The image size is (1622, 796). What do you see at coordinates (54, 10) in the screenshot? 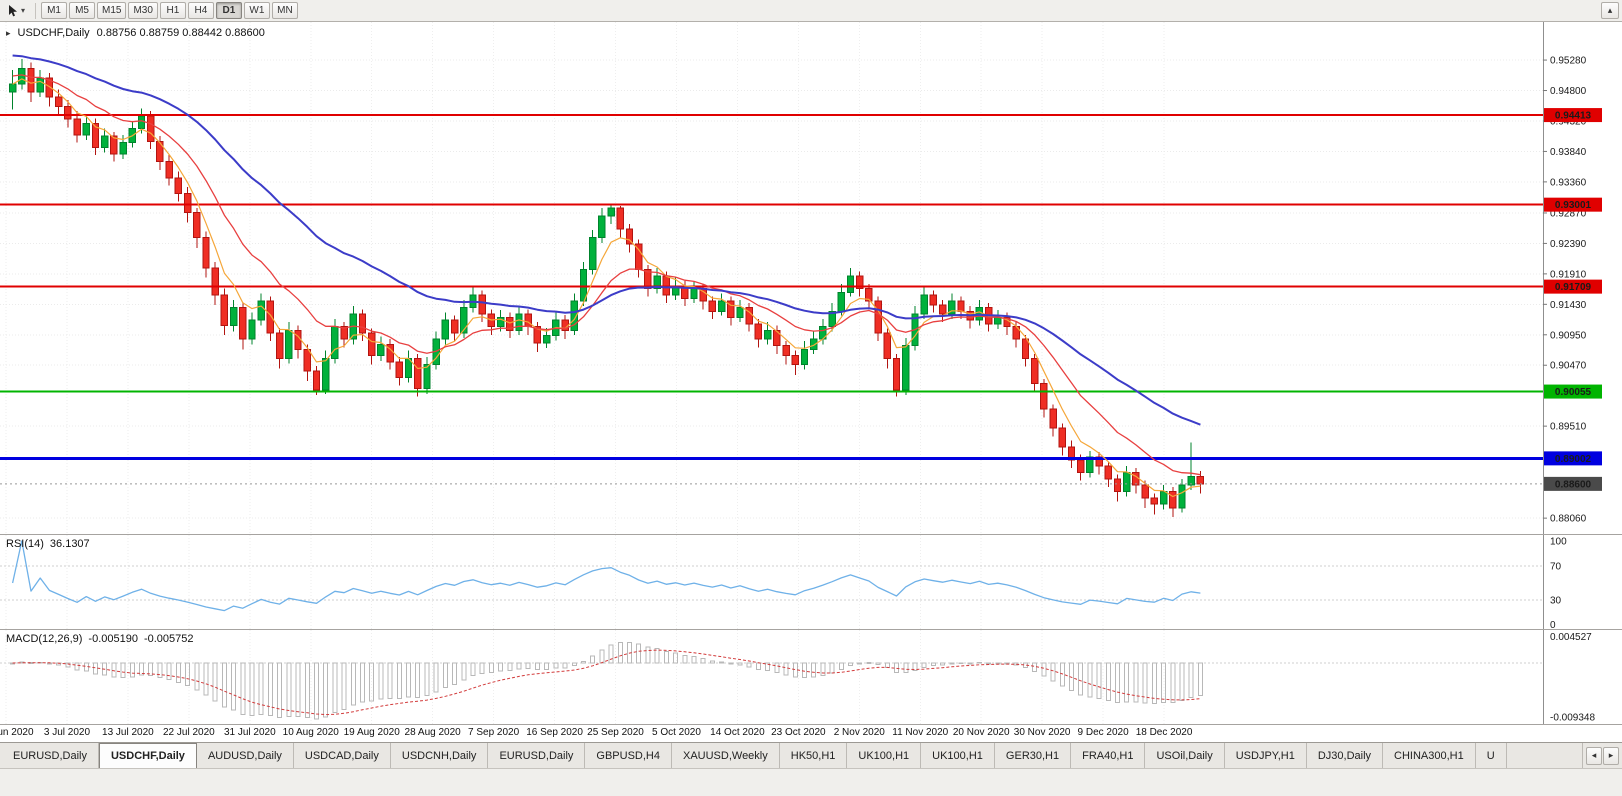
I see `timeframe-button-m1: M1` at bounding box center [54, 10].